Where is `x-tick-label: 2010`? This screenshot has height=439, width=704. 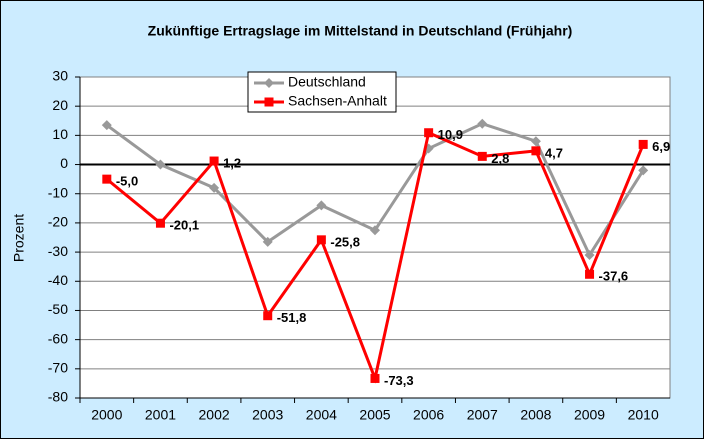 x-tick-label: 2010 is located at coordinates (643, 415).